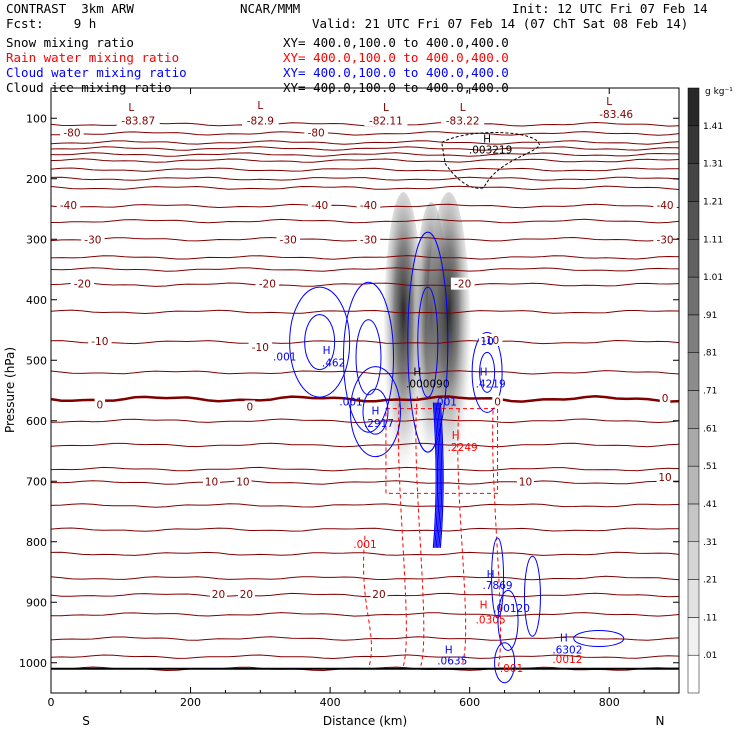 Image resolution: width=740 pixels, height=740 pixels. I want to click on extremum-label-5: H, so click(487, 139).